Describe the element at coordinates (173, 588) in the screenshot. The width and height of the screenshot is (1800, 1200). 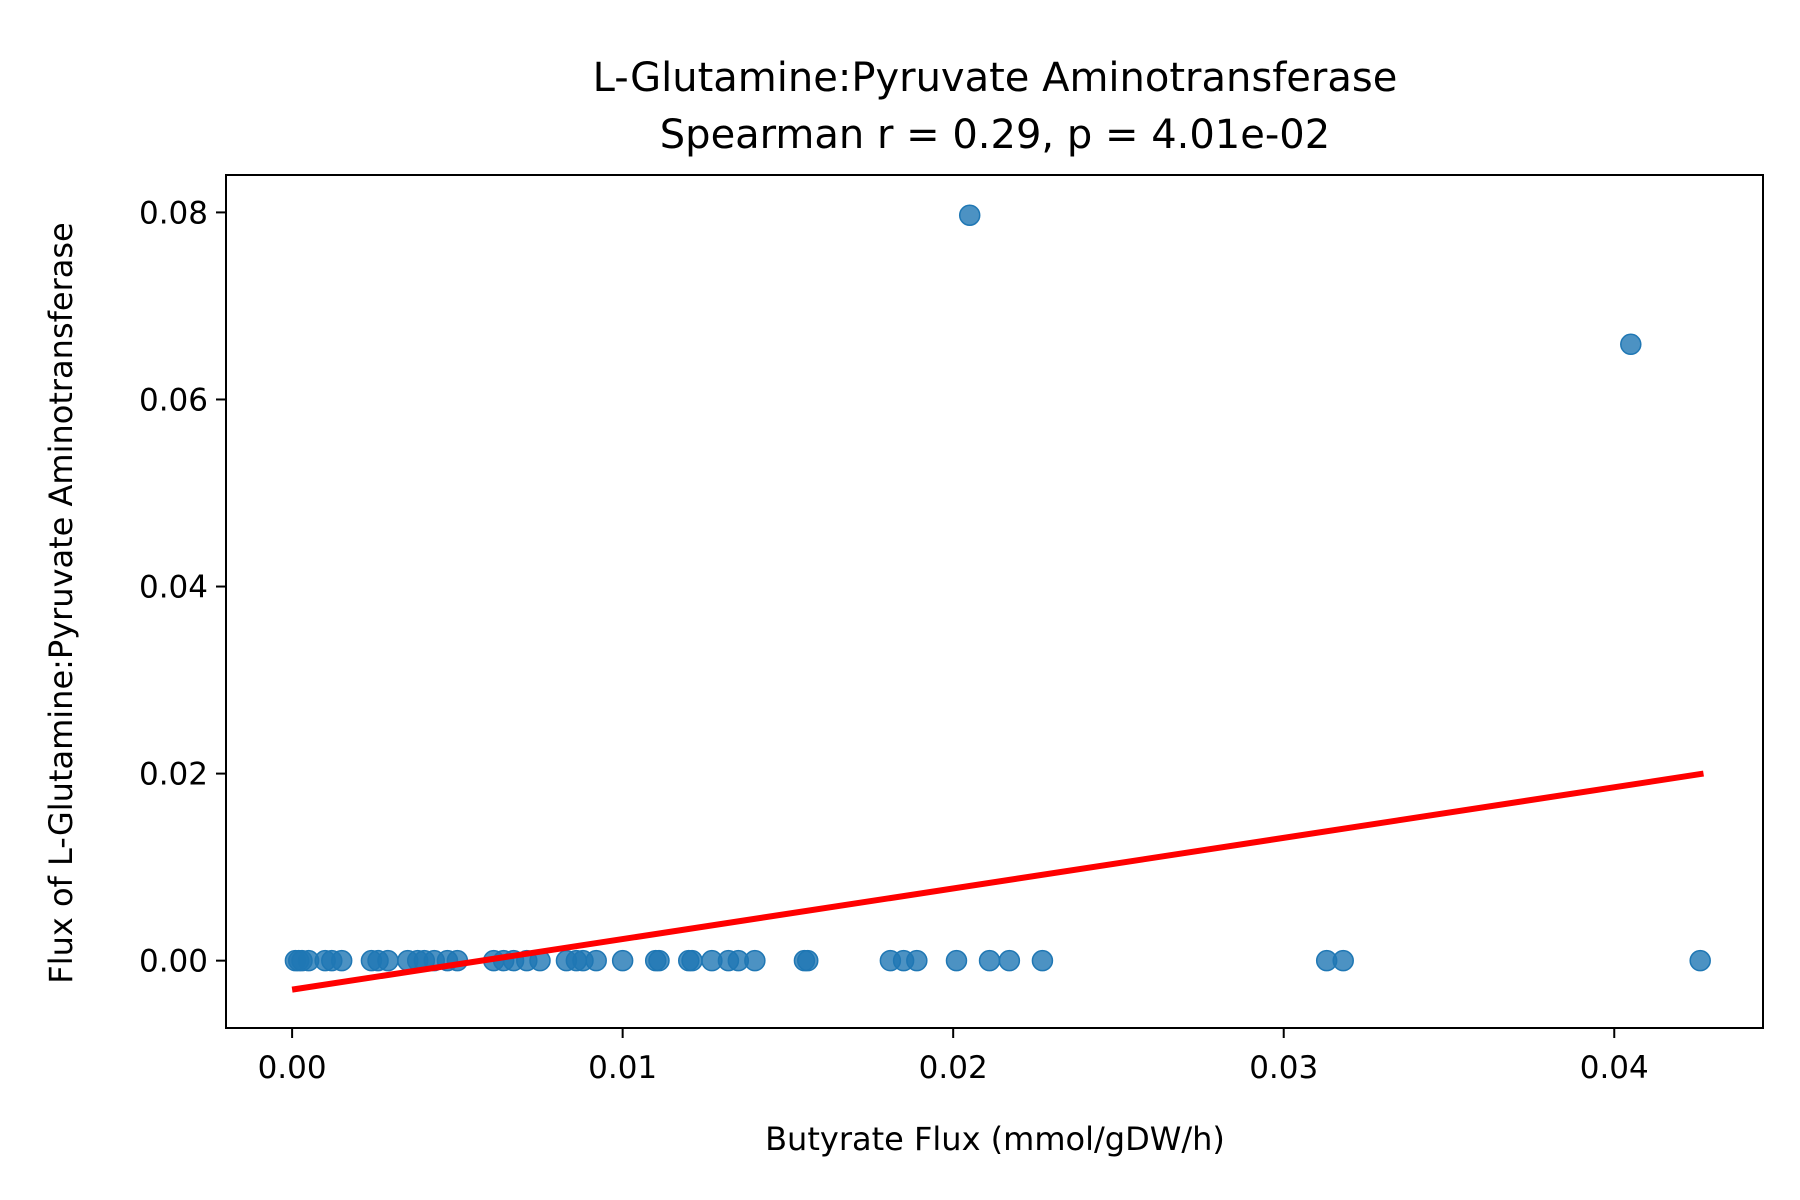
I see `y-tick-label-2: 0.04` at that location.